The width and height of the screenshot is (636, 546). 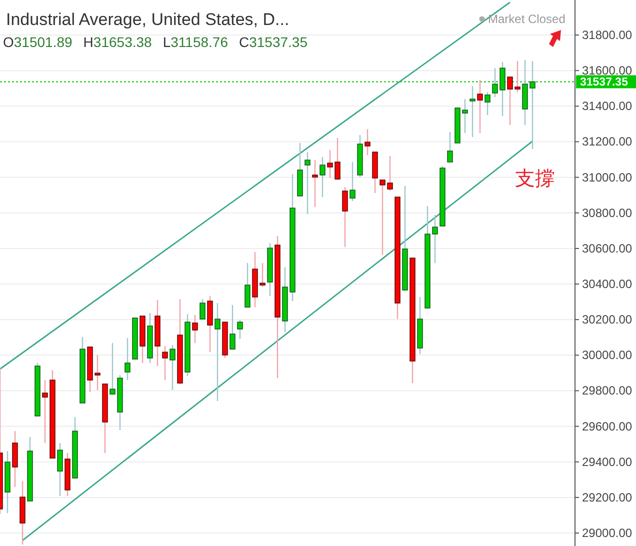 What do you see at coordinates (607, 141) in the screenshot?
I see `y-tick-label: 31200.00` at bounding box center [607, 141].